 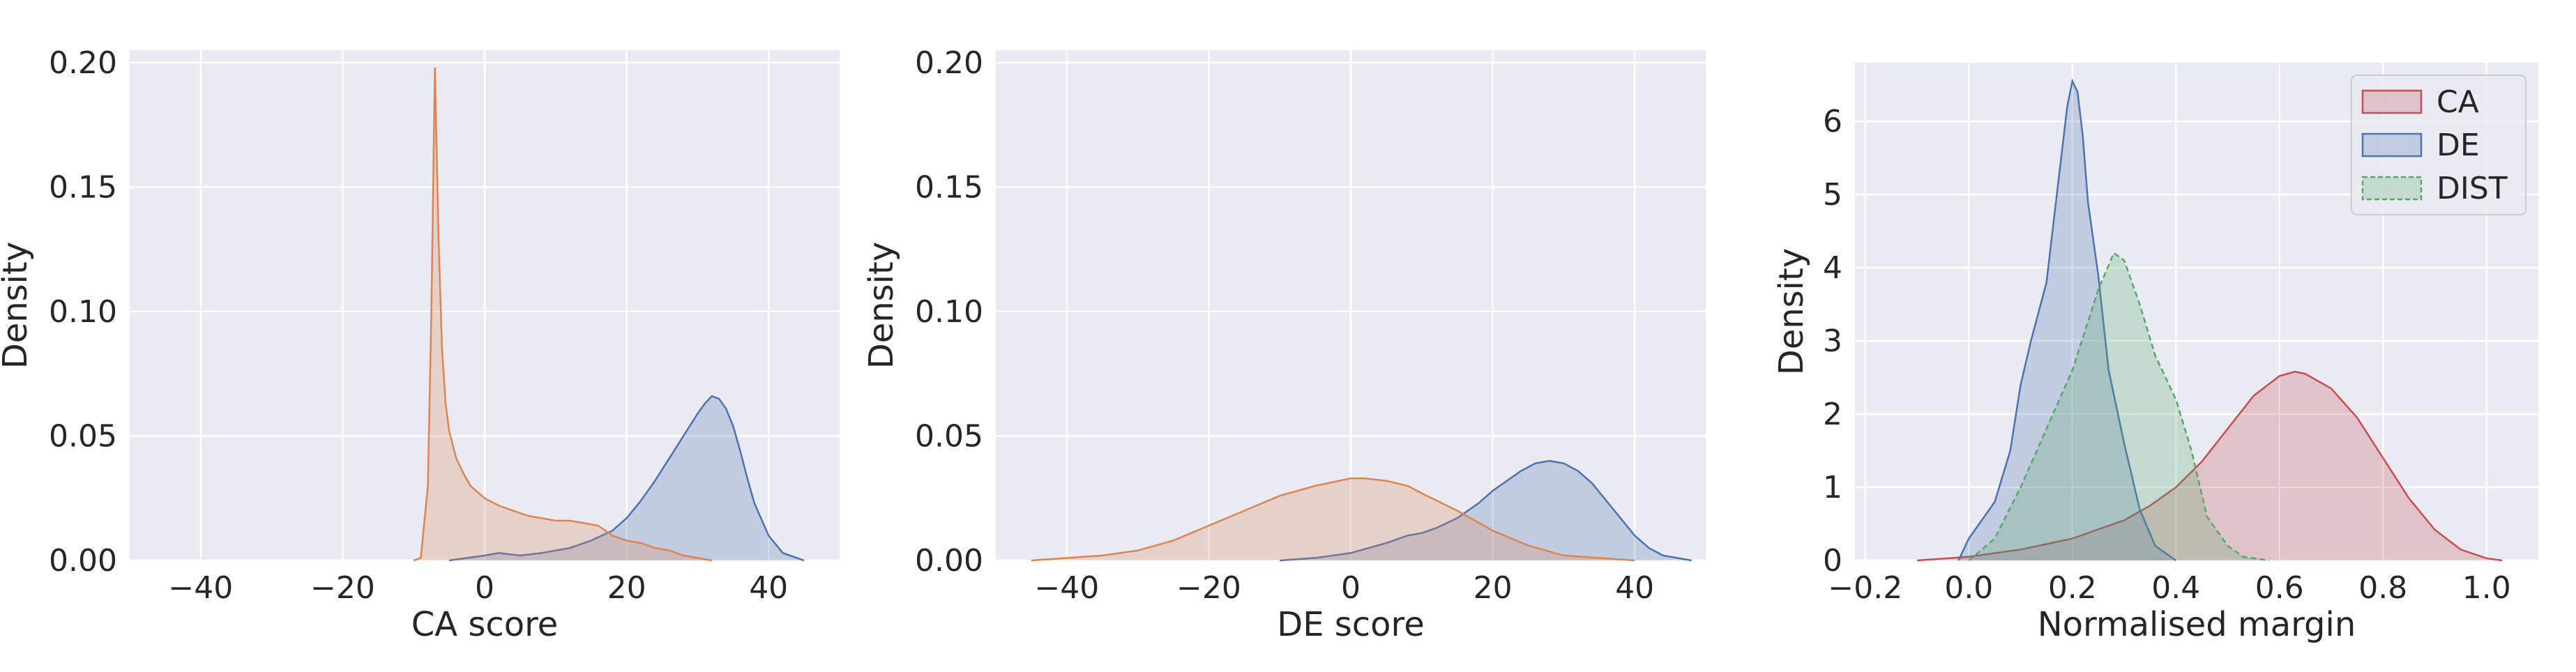 What do you see at coordinates (2472, 188) in the screenshot?
I see `legend-label-dist: DIST` at bounding box center [2472, 188].